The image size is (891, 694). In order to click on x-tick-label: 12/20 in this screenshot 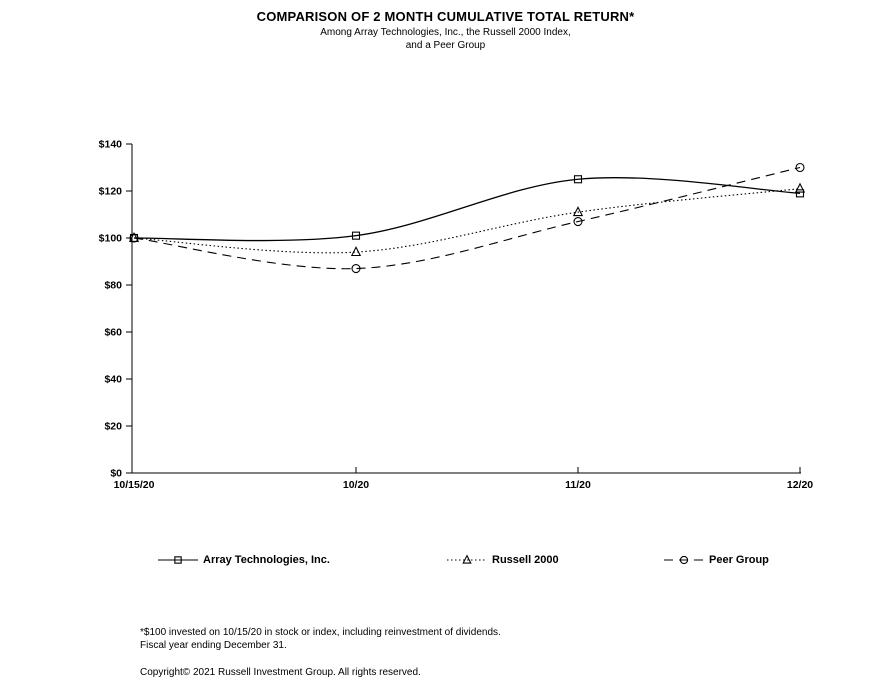, I will do `click(800, 485)`.